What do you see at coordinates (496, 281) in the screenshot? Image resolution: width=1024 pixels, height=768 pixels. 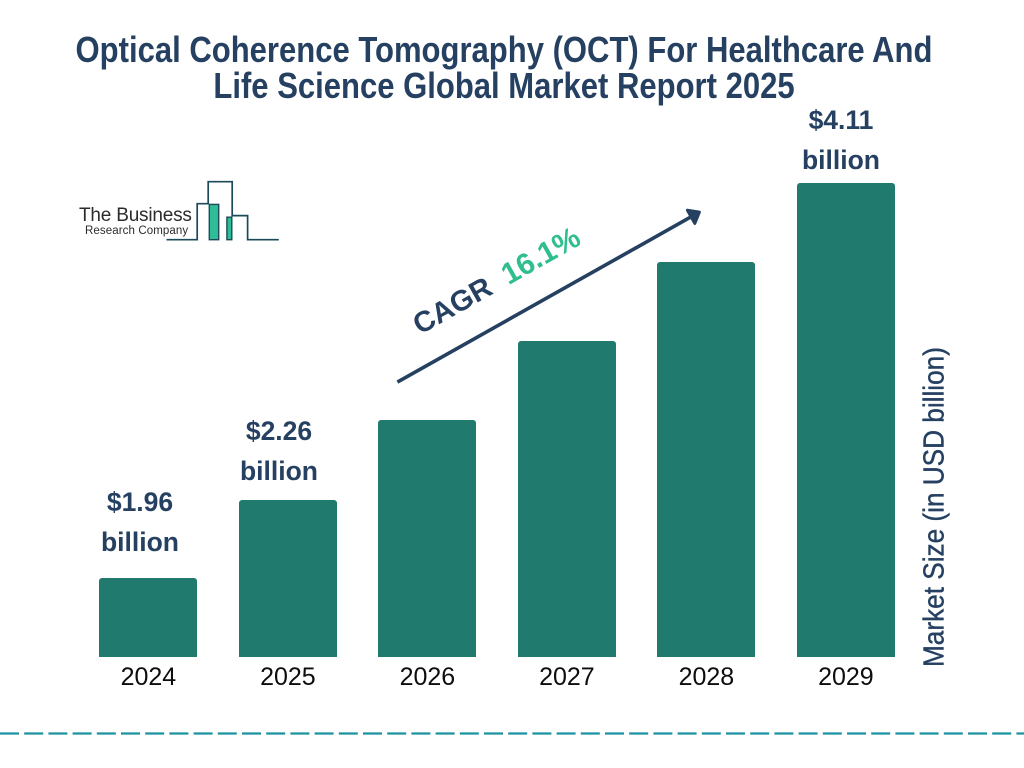 I see `svg-text: CAGR 16.1%` at bounding box center [496, 281].